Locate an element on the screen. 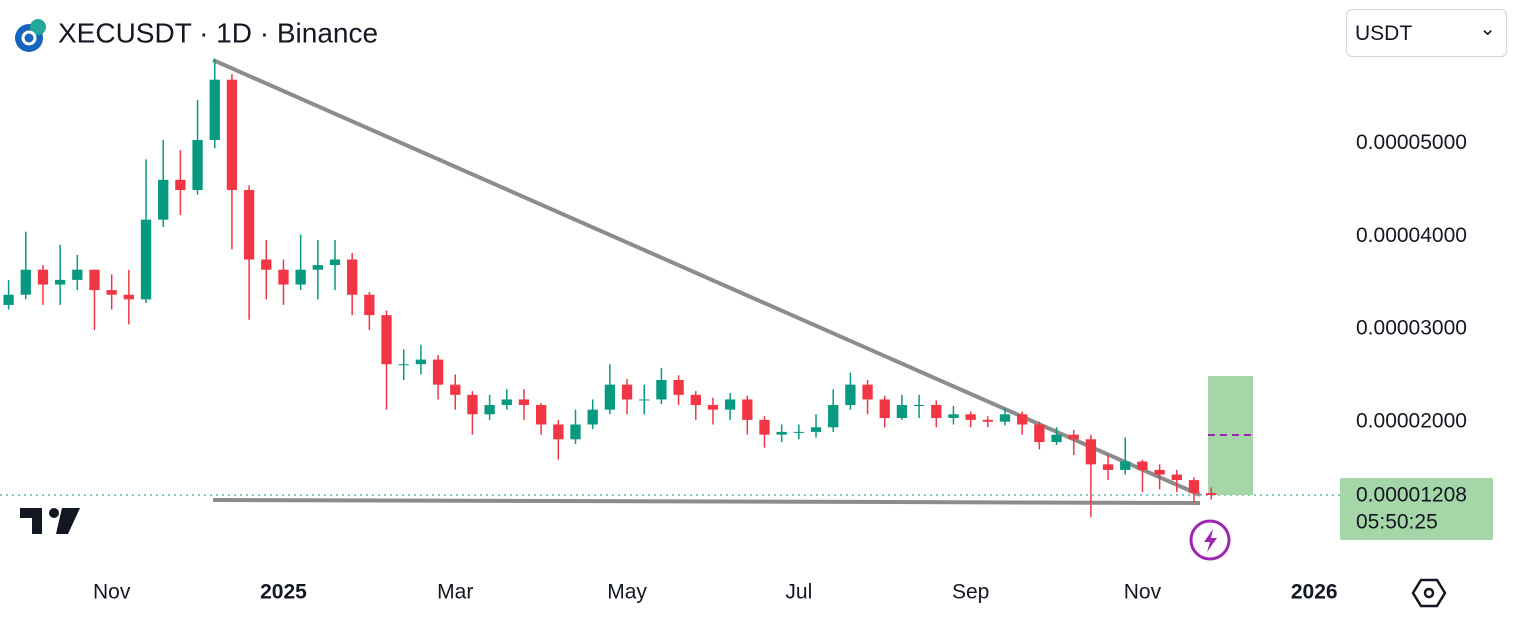 Image resolution: width=1516 pixels, height=625 pixels. y-tick-label: 0.00003000 is located at coordinates (1411, 328).